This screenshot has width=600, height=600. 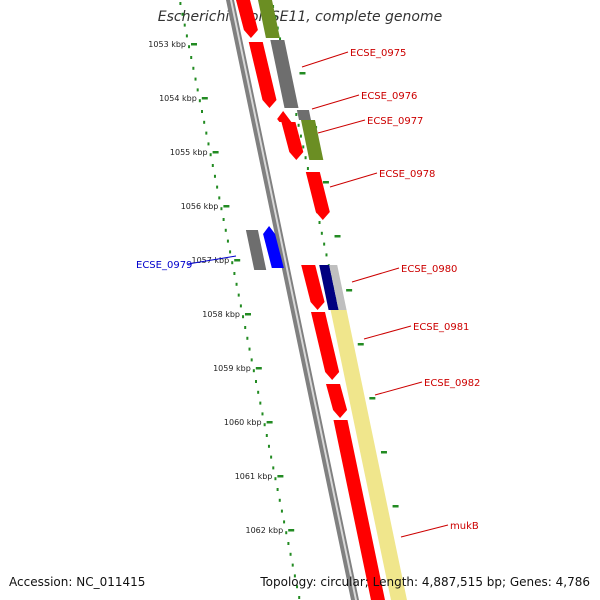 What do you see at coordinates (200, 206) in the screenshot?
I see `ruler-label: 1056 kbp` at bounding box center [200, 206].